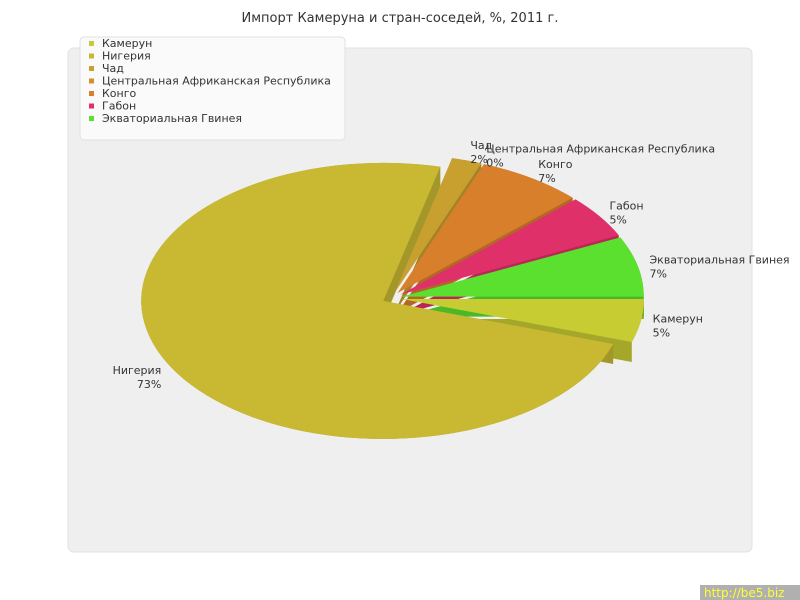  I want to click on legend-label: Габон, so click(119, 106).